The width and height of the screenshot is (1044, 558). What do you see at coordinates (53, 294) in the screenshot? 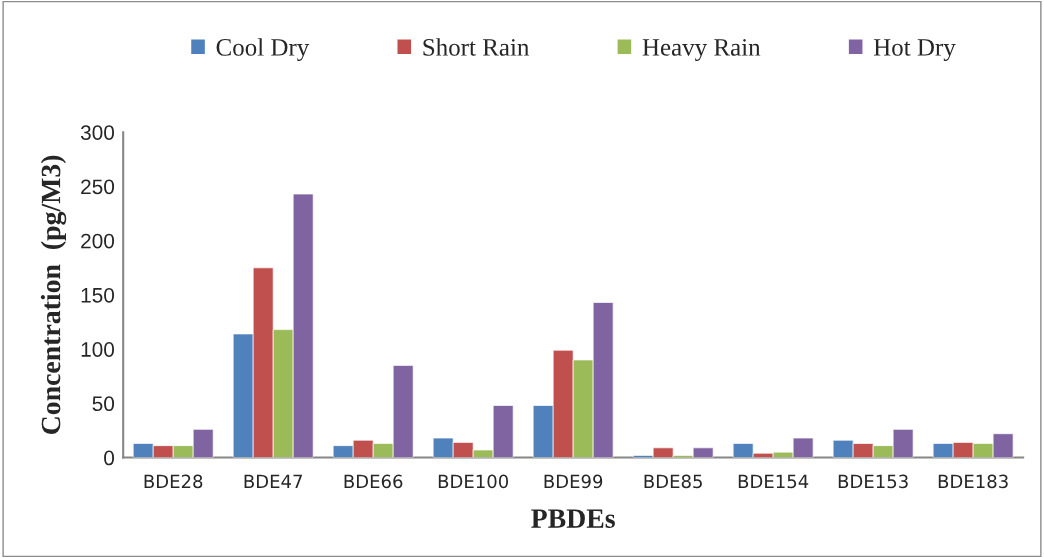
I see `y-axis-title: Concentration (pg/M3)` at bounding box center [53, 294].